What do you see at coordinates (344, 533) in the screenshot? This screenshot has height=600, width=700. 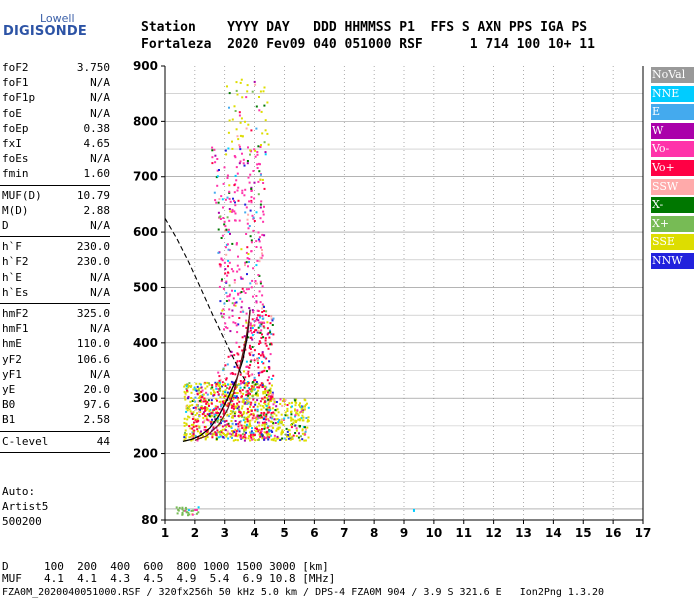 I see `x-tick-label: 7` at bounding box center [344, 533].